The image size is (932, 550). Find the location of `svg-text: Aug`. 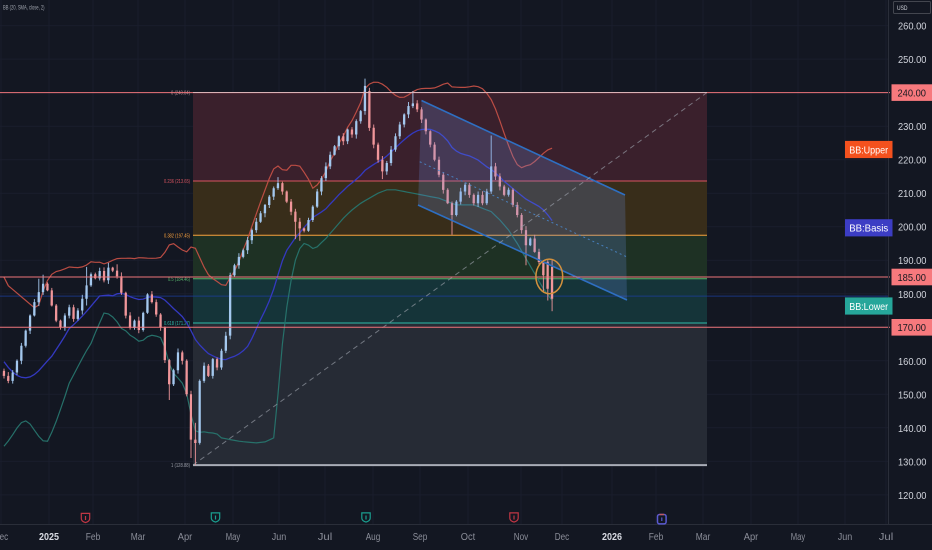

svg-text: Aug is located at coordinates (373, 537).